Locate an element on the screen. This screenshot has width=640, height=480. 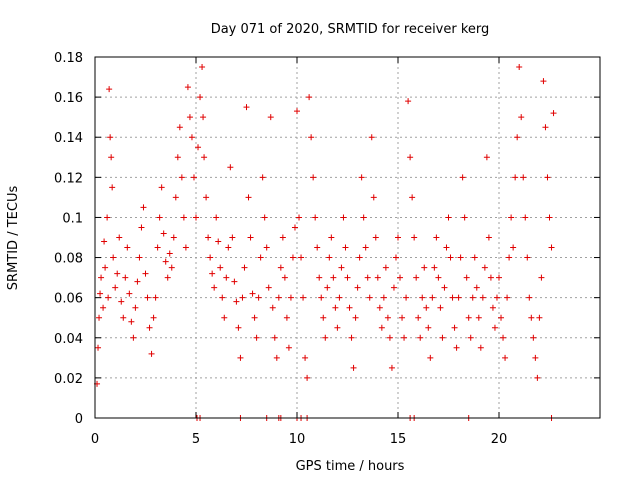
y-tick-label: 0.04 is located at coordinates (68, 339).